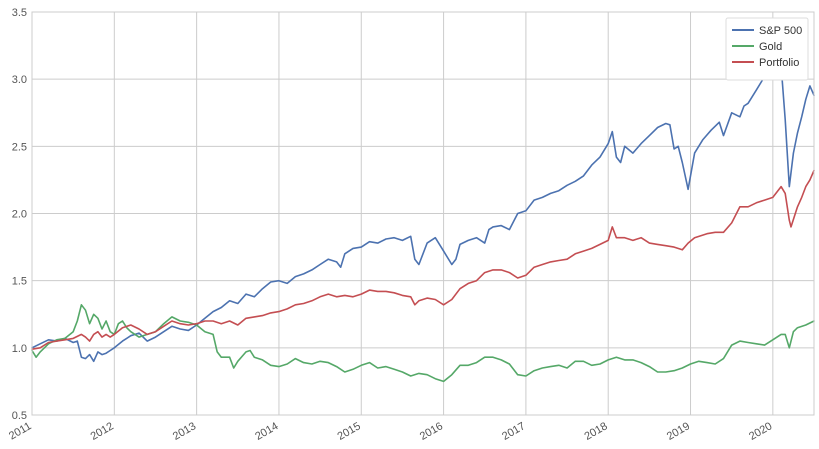 This screenshot has width=819, height=449. I want to click on y-tick-label: 2.0, so click(19, 215).